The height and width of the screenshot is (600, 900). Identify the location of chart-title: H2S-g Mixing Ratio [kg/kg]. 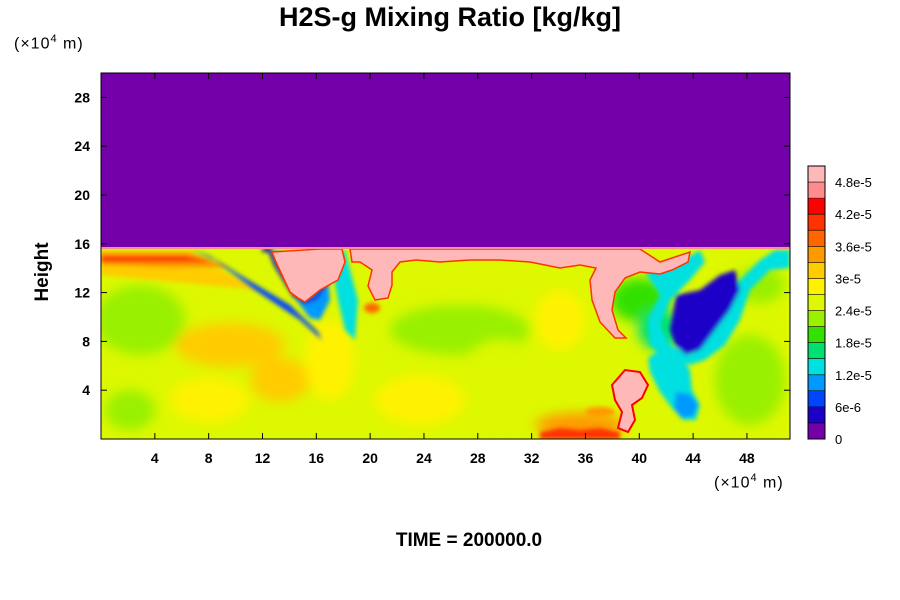
(449, 17).